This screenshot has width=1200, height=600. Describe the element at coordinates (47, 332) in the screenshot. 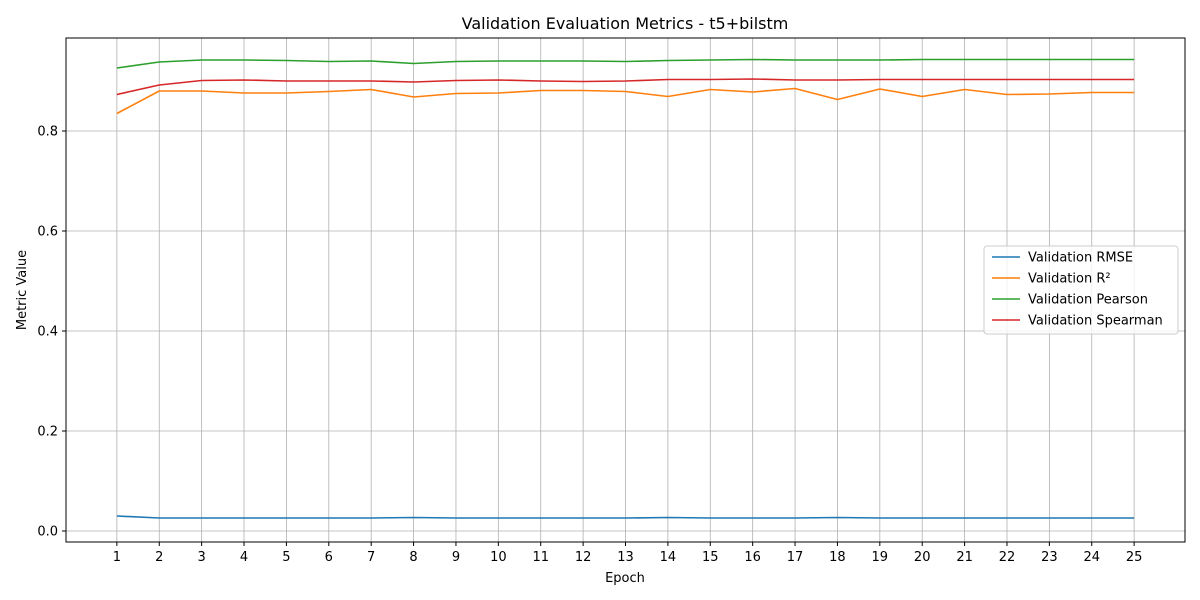

I see `y-tick-label: 0.4` at that location.